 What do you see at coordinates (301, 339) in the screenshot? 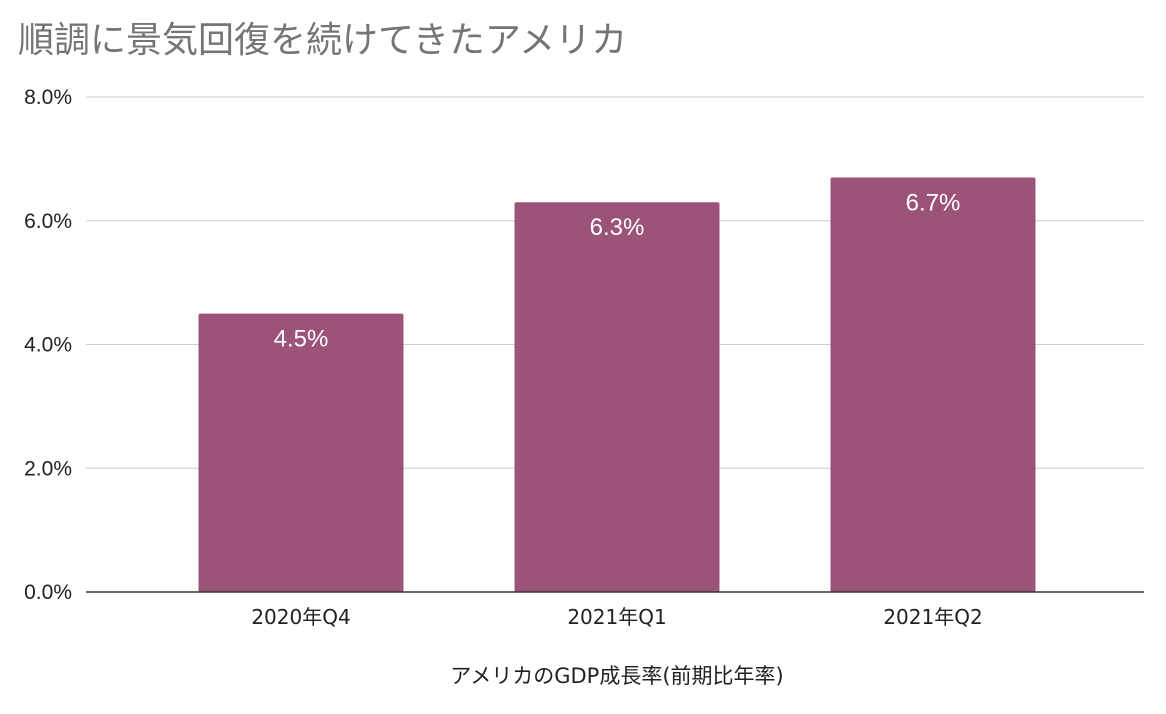
I see `data-label-0: 4.5%` at bounding box center [301, 339].